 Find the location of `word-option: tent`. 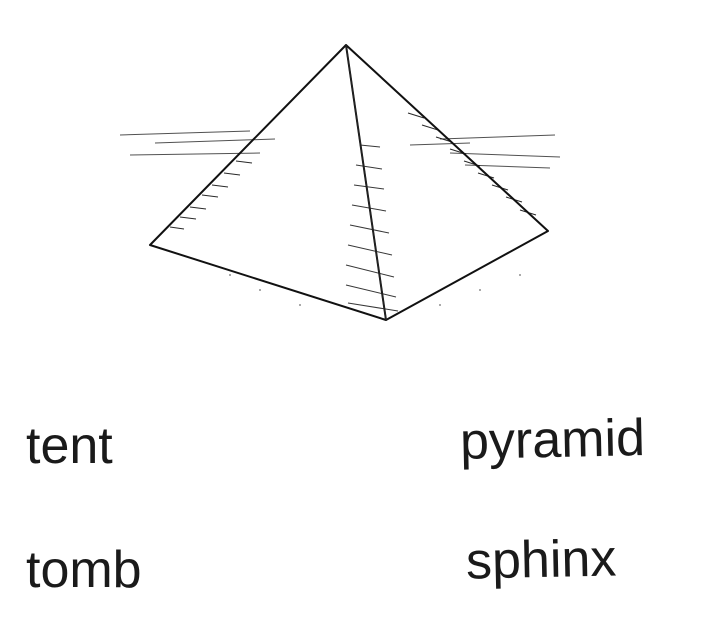

word-option: tent is located at coordinates (69, 446).